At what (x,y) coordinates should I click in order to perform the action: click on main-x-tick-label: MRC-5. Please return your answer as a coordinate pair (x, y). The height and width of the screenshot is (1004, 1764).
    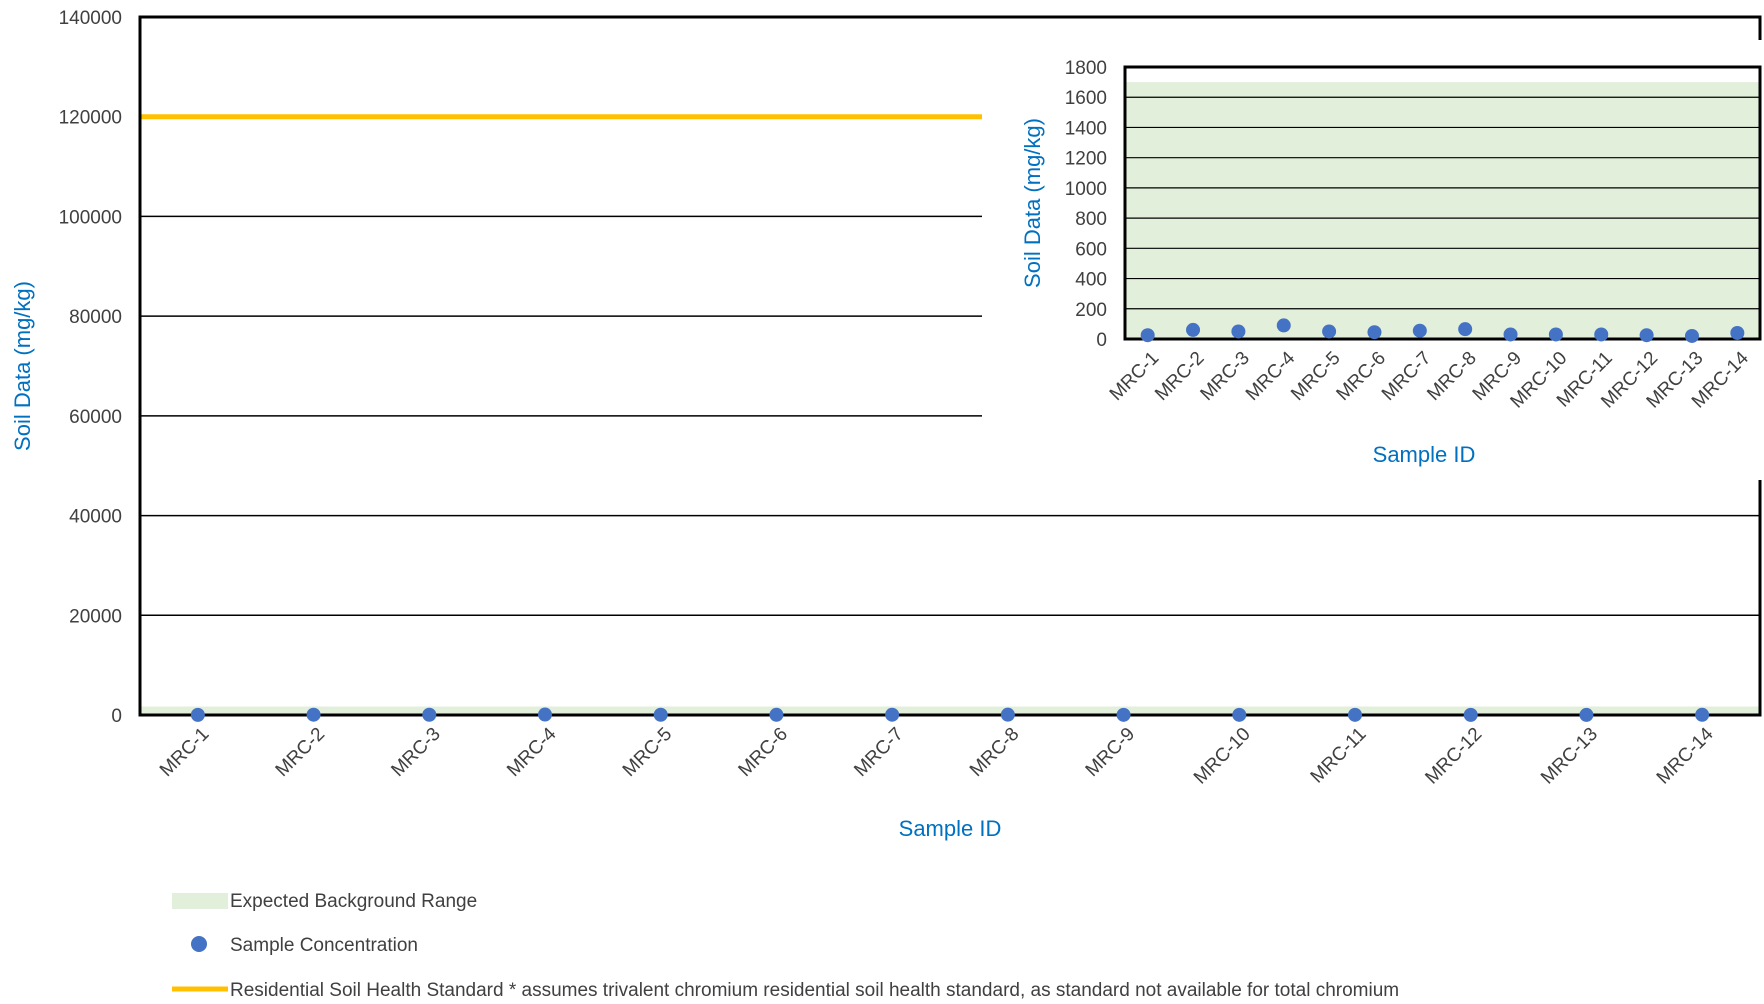
    Looking at the image, I should click on (647, 752).